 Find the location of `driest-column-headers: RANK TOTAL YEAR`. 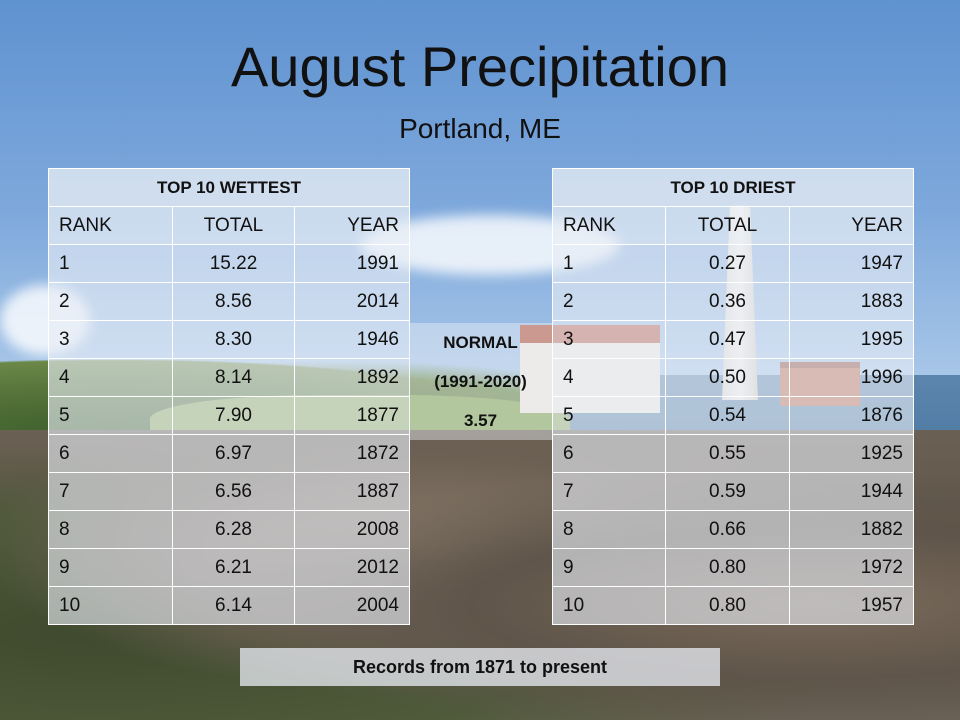

driest-column-headers: RANK TOTAL YEAR is located at coordinates (733, 225).